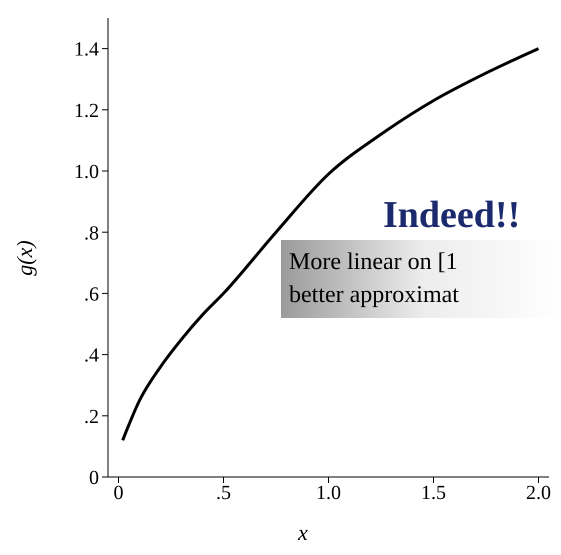 Image resolution: width=561 pixels, height=555 pixels. I want to click on y-tick-label: .4, so click(91, 355).